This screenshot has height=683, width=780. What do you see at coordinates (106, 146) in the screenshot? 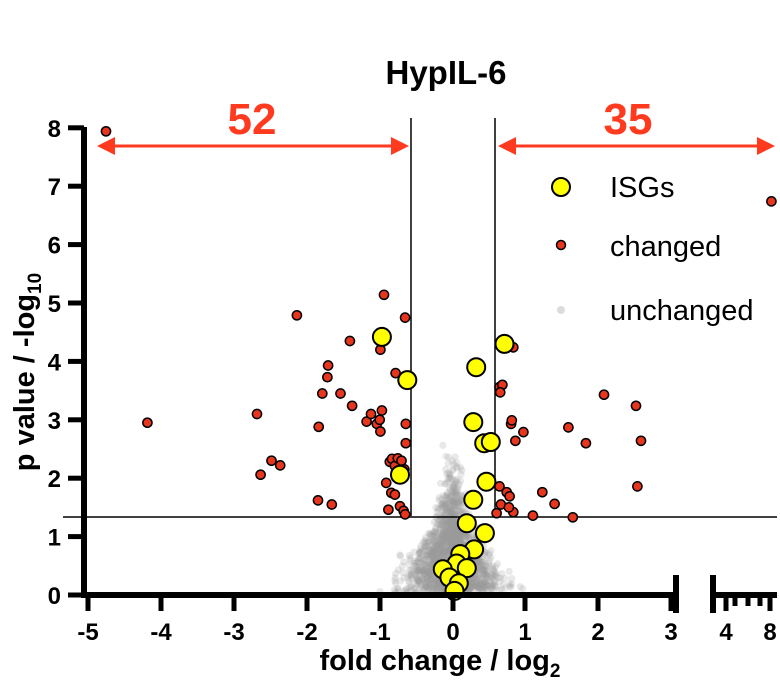
I see `left-count-arrowhead-left` at bounding box center [106, 146].